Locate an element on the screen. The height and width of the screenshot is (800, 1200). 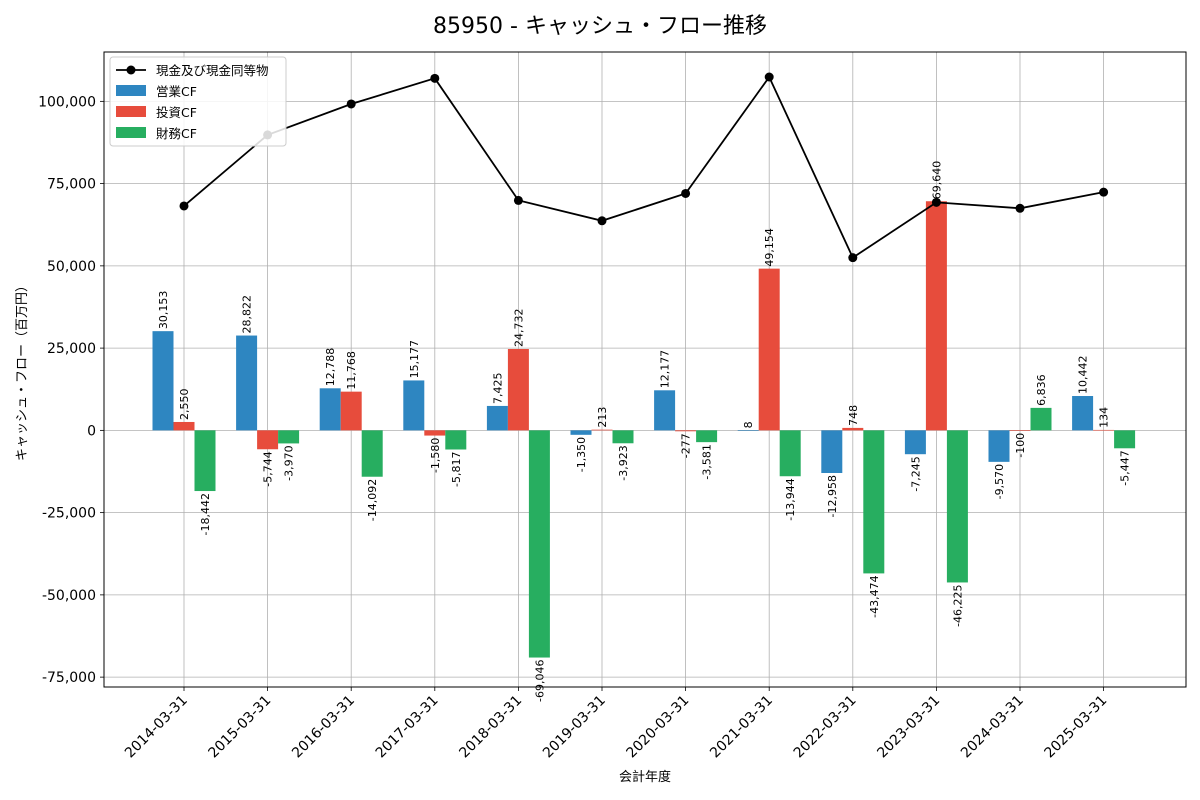
data-label: -5,447 is located at coordinates (1125, 467).